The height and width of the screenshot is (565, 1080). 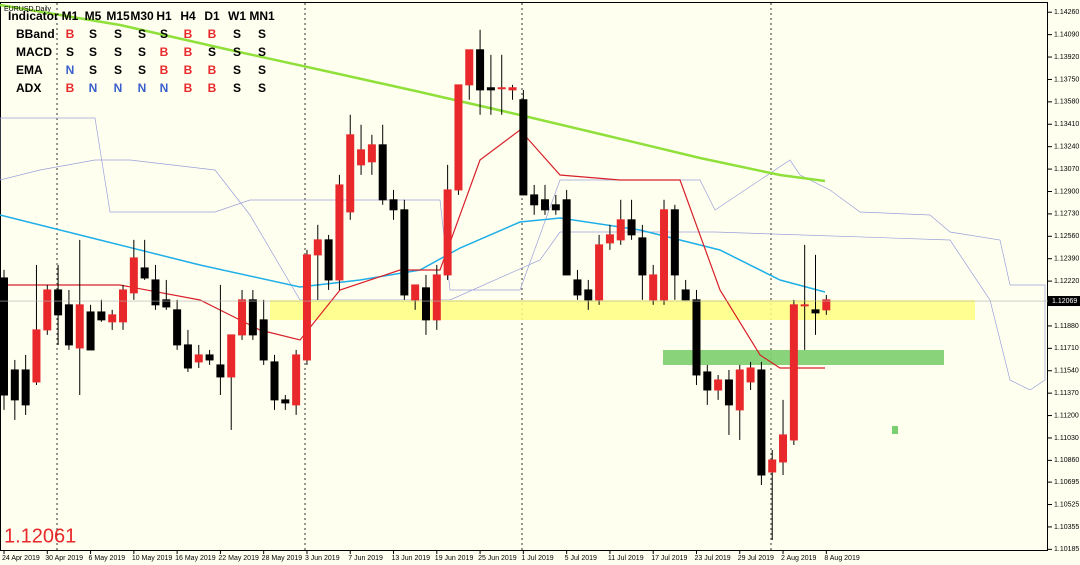 I want to click on x-tick-label: 11 Jul 2019, so click(x=626, y=558).